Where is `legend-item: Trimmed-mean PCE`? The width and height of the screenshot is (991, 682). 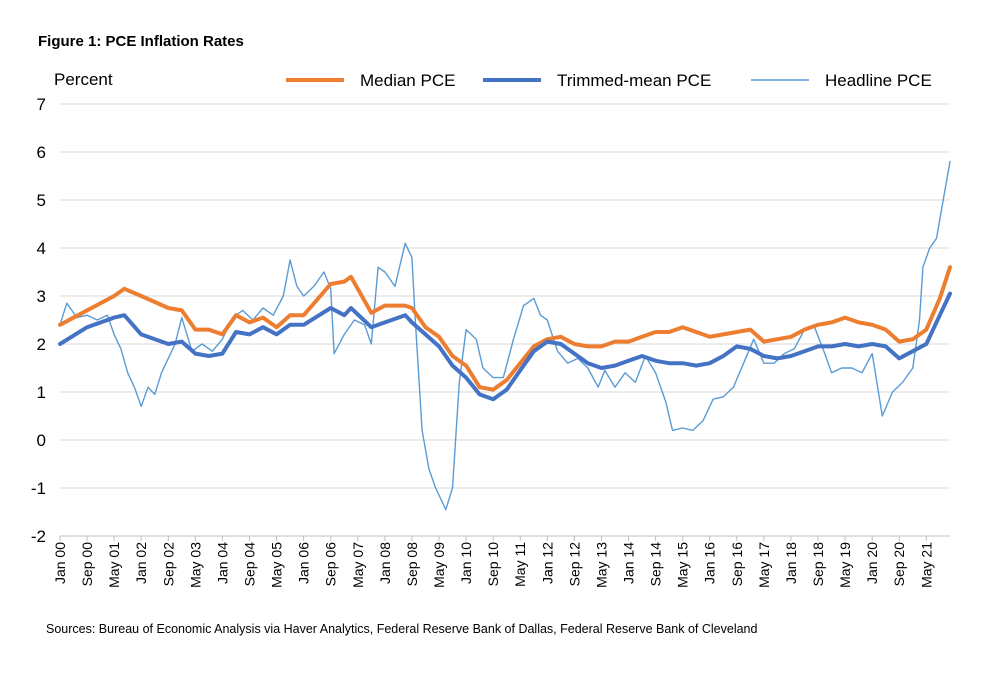 legend-item: Trimmed-mean PCE is located at coordinates (597, 80).